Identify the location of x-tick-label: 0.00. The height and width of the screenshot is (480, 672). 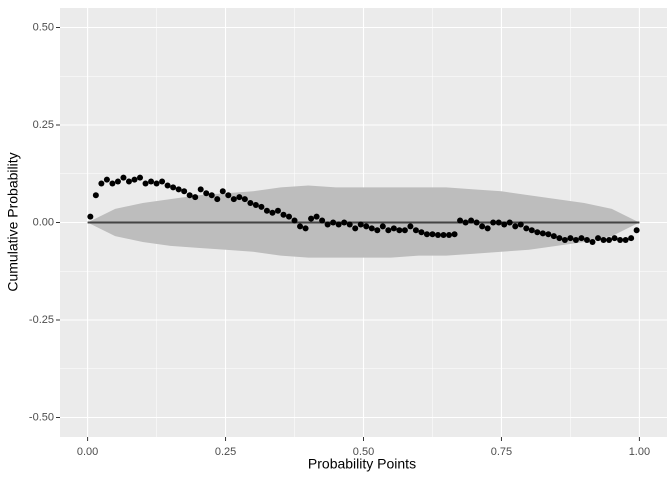
(87, 452).